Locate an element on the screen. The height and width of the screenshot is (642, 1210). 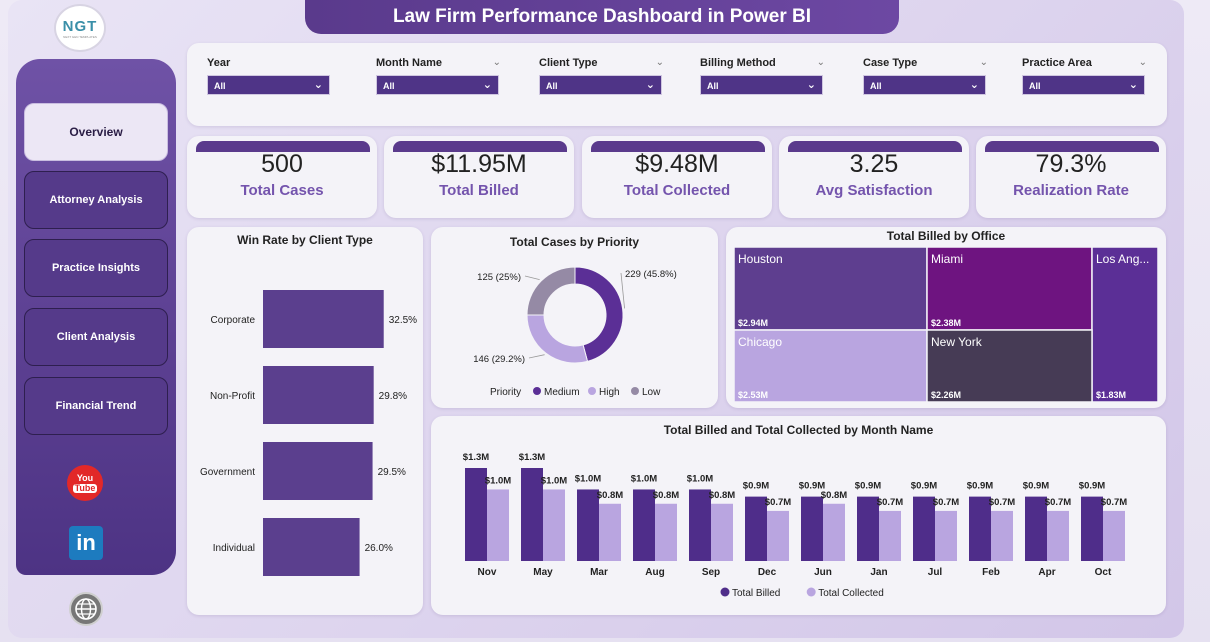
collected-data-label: $0.8M is located at coordinates (722, 495).